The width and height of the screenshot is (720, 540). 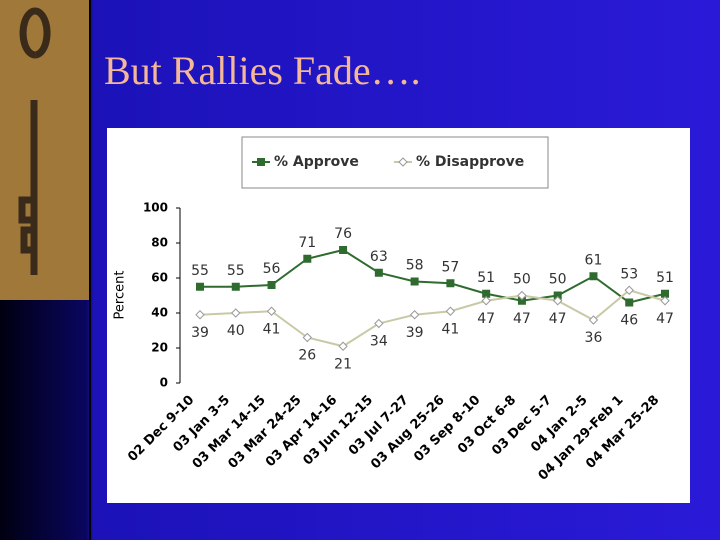 I want to click on data-label: 26, so click(x=307, y=356).